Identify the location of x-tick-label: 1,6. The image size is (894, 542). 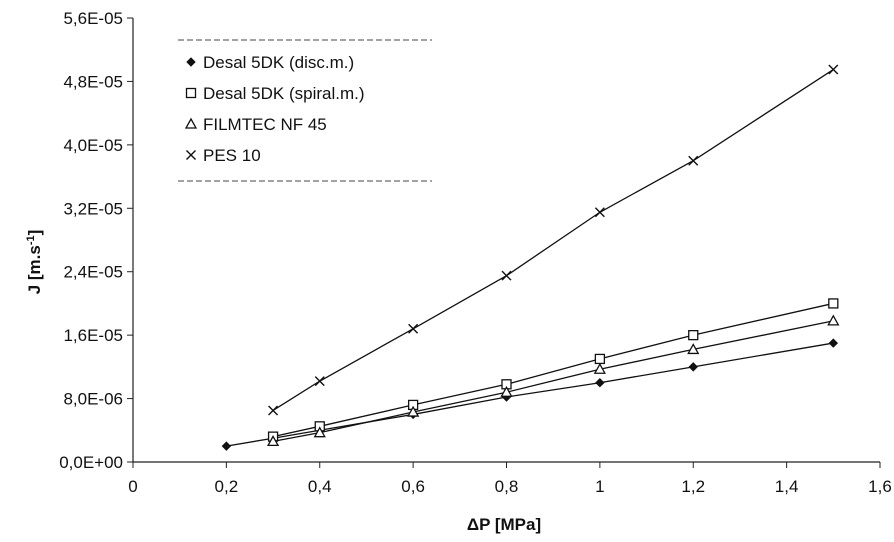
(880, 486).